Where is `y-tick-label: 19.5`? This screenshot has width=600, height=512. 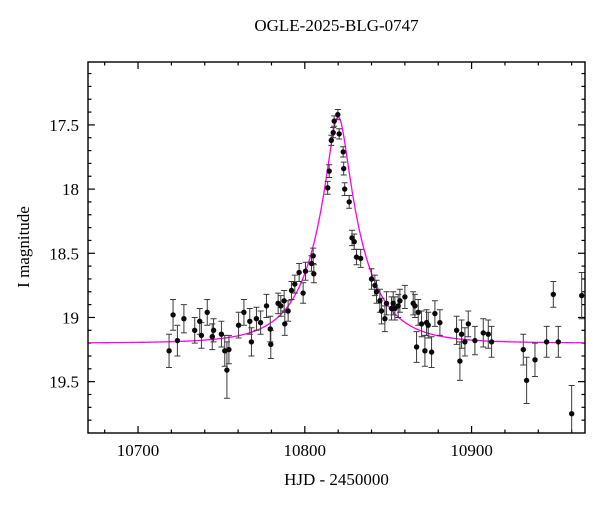
y-tick-label: 19.5 is located at coordinates (64, 382).